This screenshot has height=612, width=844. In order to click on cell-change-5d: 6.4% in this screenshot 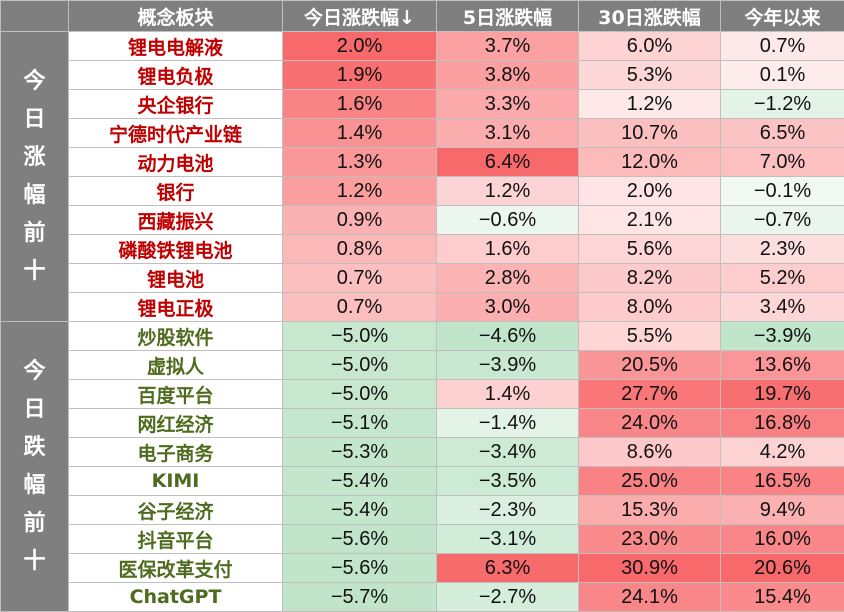, I will do `click(508, 162)`.